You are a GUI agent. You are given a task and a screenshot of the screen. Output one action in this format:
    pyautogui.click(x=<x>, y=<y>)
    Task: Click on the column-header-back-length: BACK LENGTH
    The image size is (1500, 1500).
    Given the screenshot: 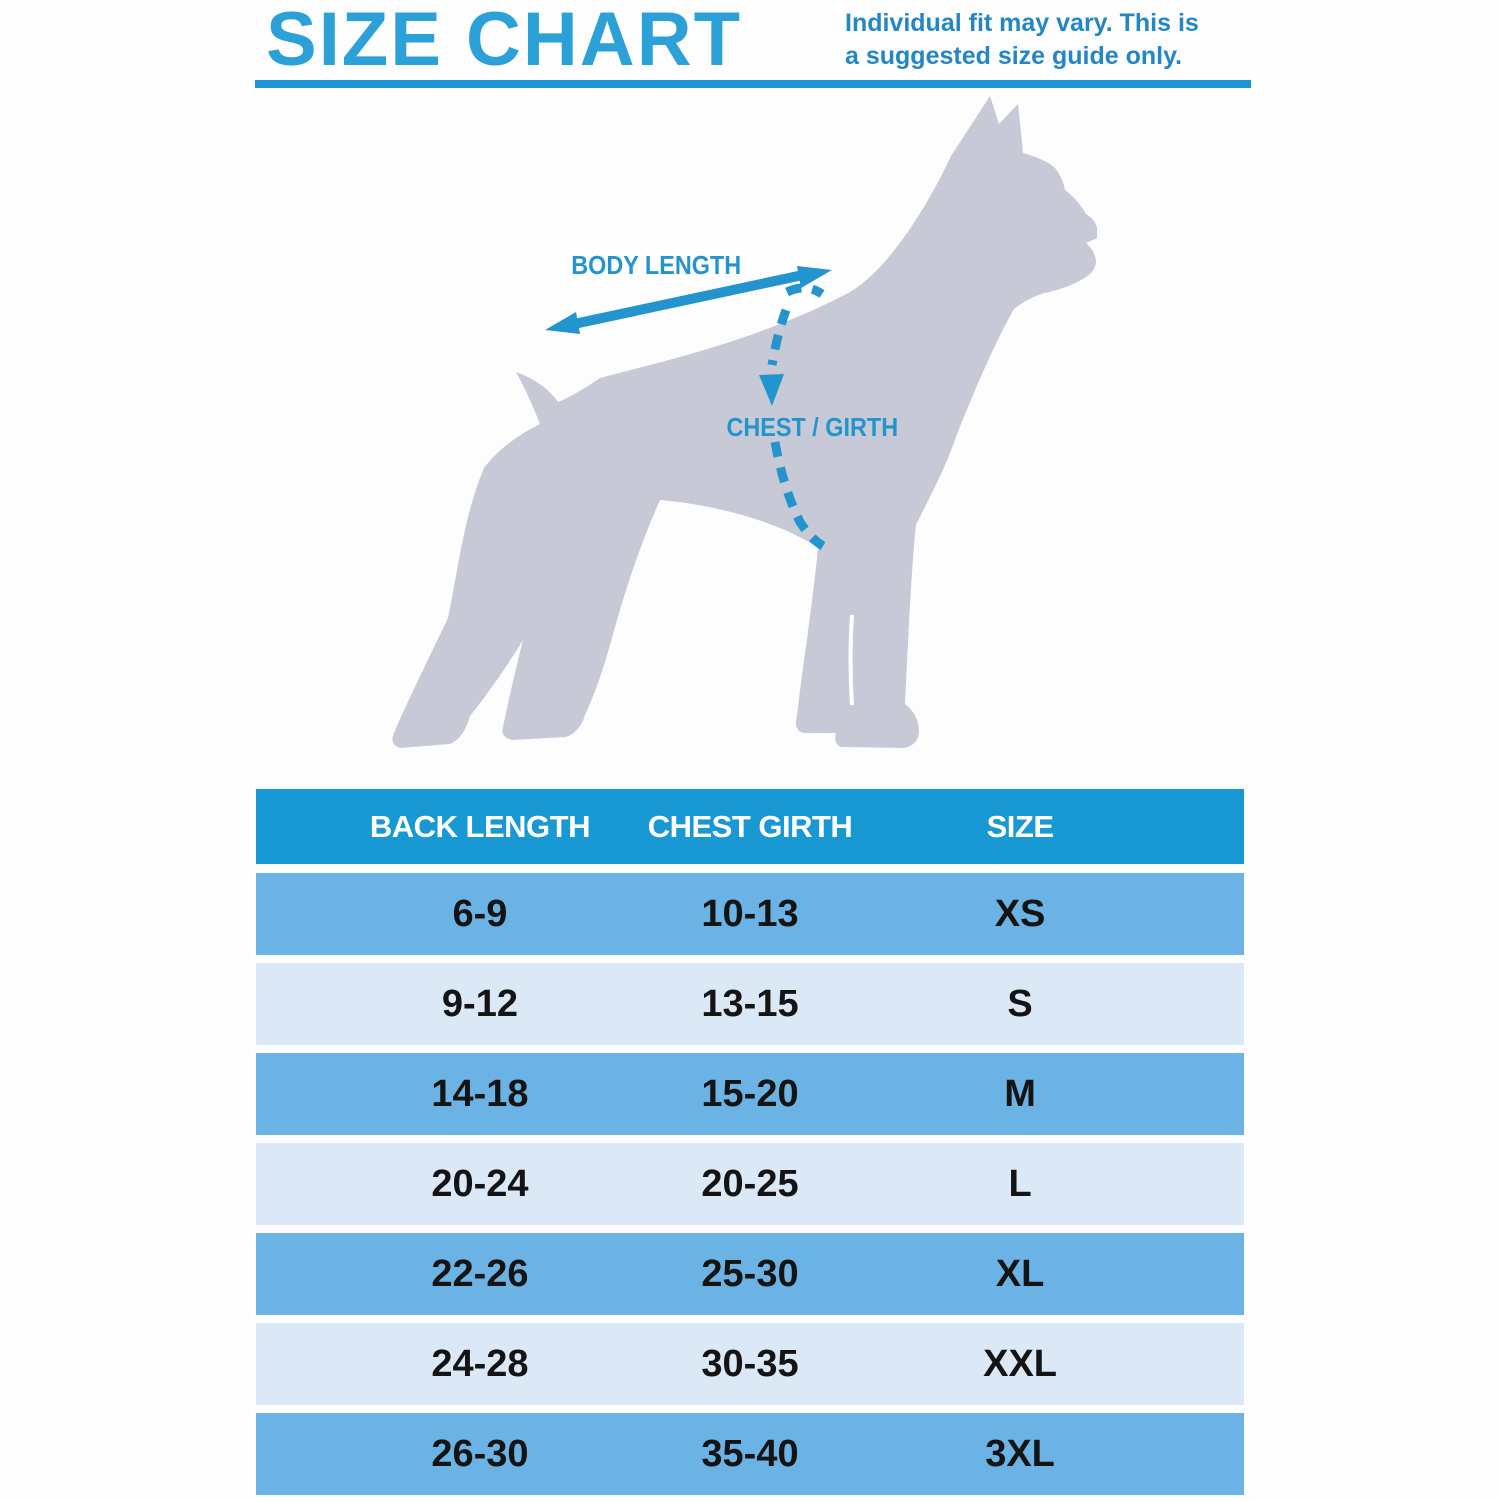 What is the action you would take?
    pyautogui.click(x=480, y=826)
    